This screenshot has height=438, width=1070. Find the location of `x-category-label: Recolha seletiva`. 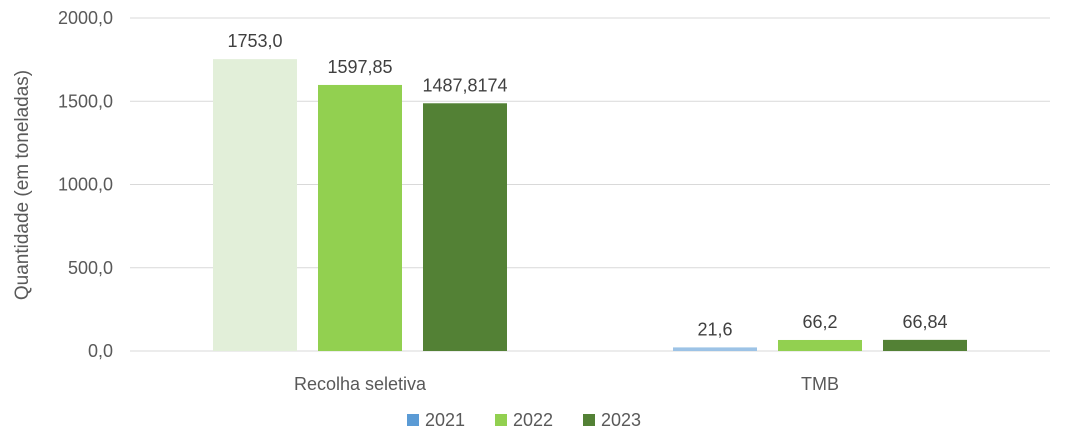

x-category-label: Recolha seletiva is located at coordinates (360, 384).